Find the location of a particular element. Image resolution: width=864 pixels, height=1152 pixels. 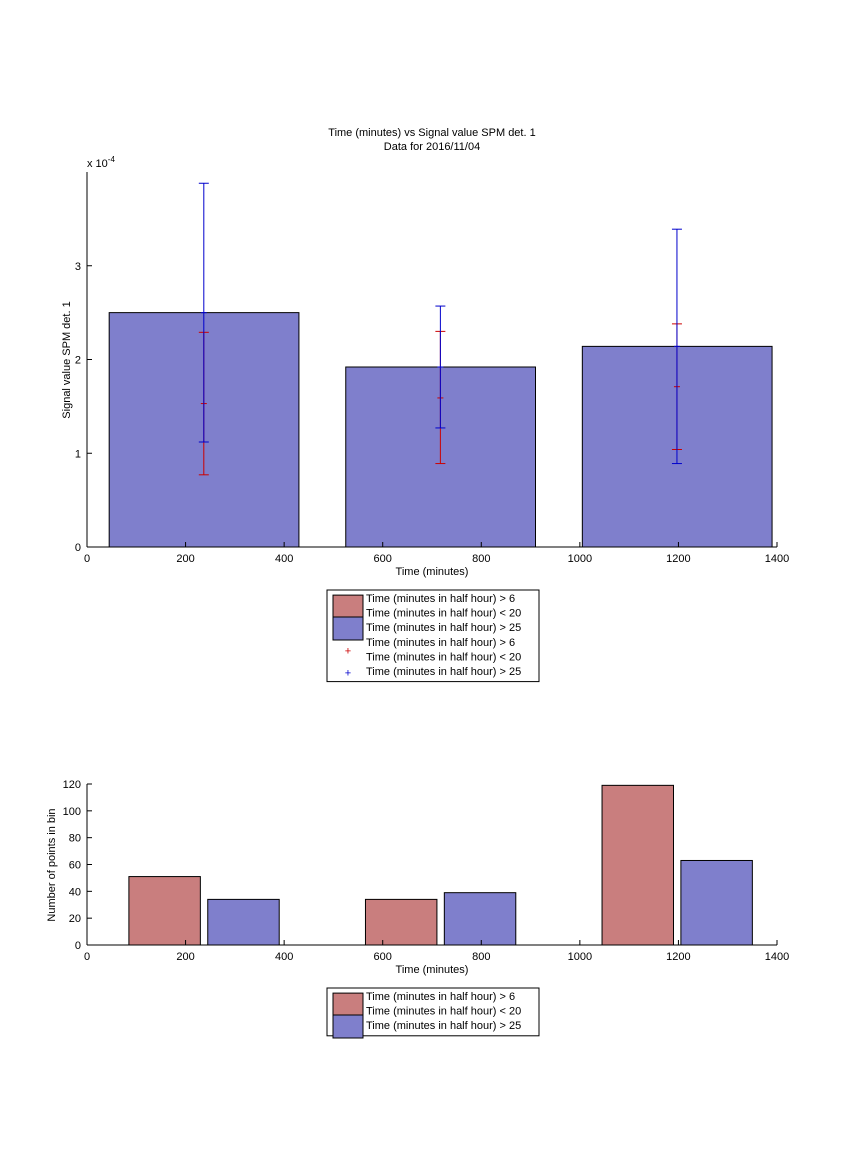

y-tick-label: 60 is located at coordinates (75, 866).